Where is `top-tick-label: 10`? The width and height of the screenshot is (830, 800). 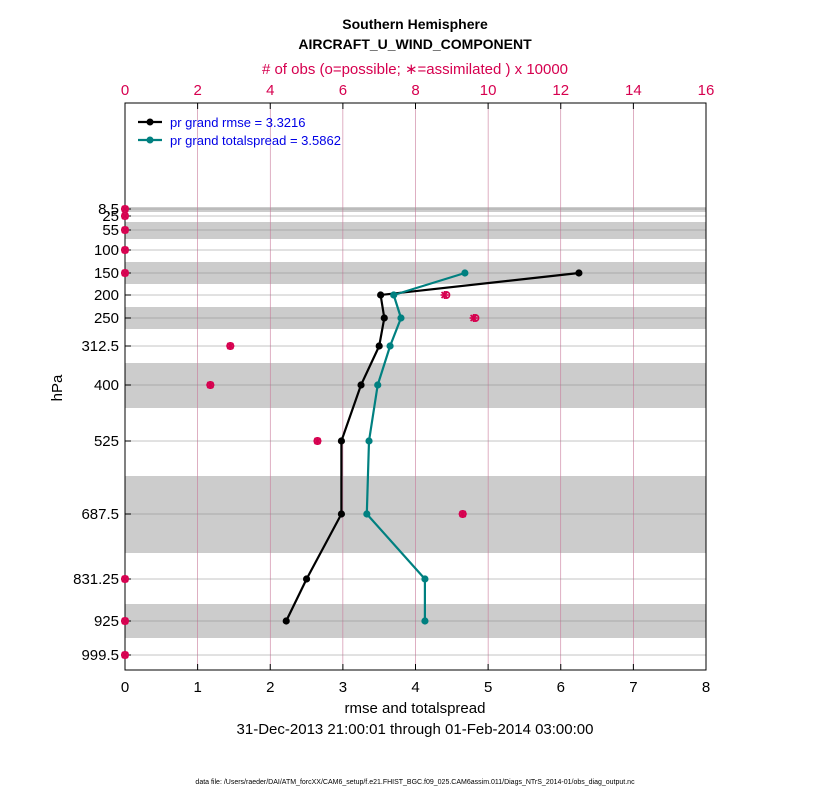
top-tick-label: 10 is located at coordinates (488, 90).